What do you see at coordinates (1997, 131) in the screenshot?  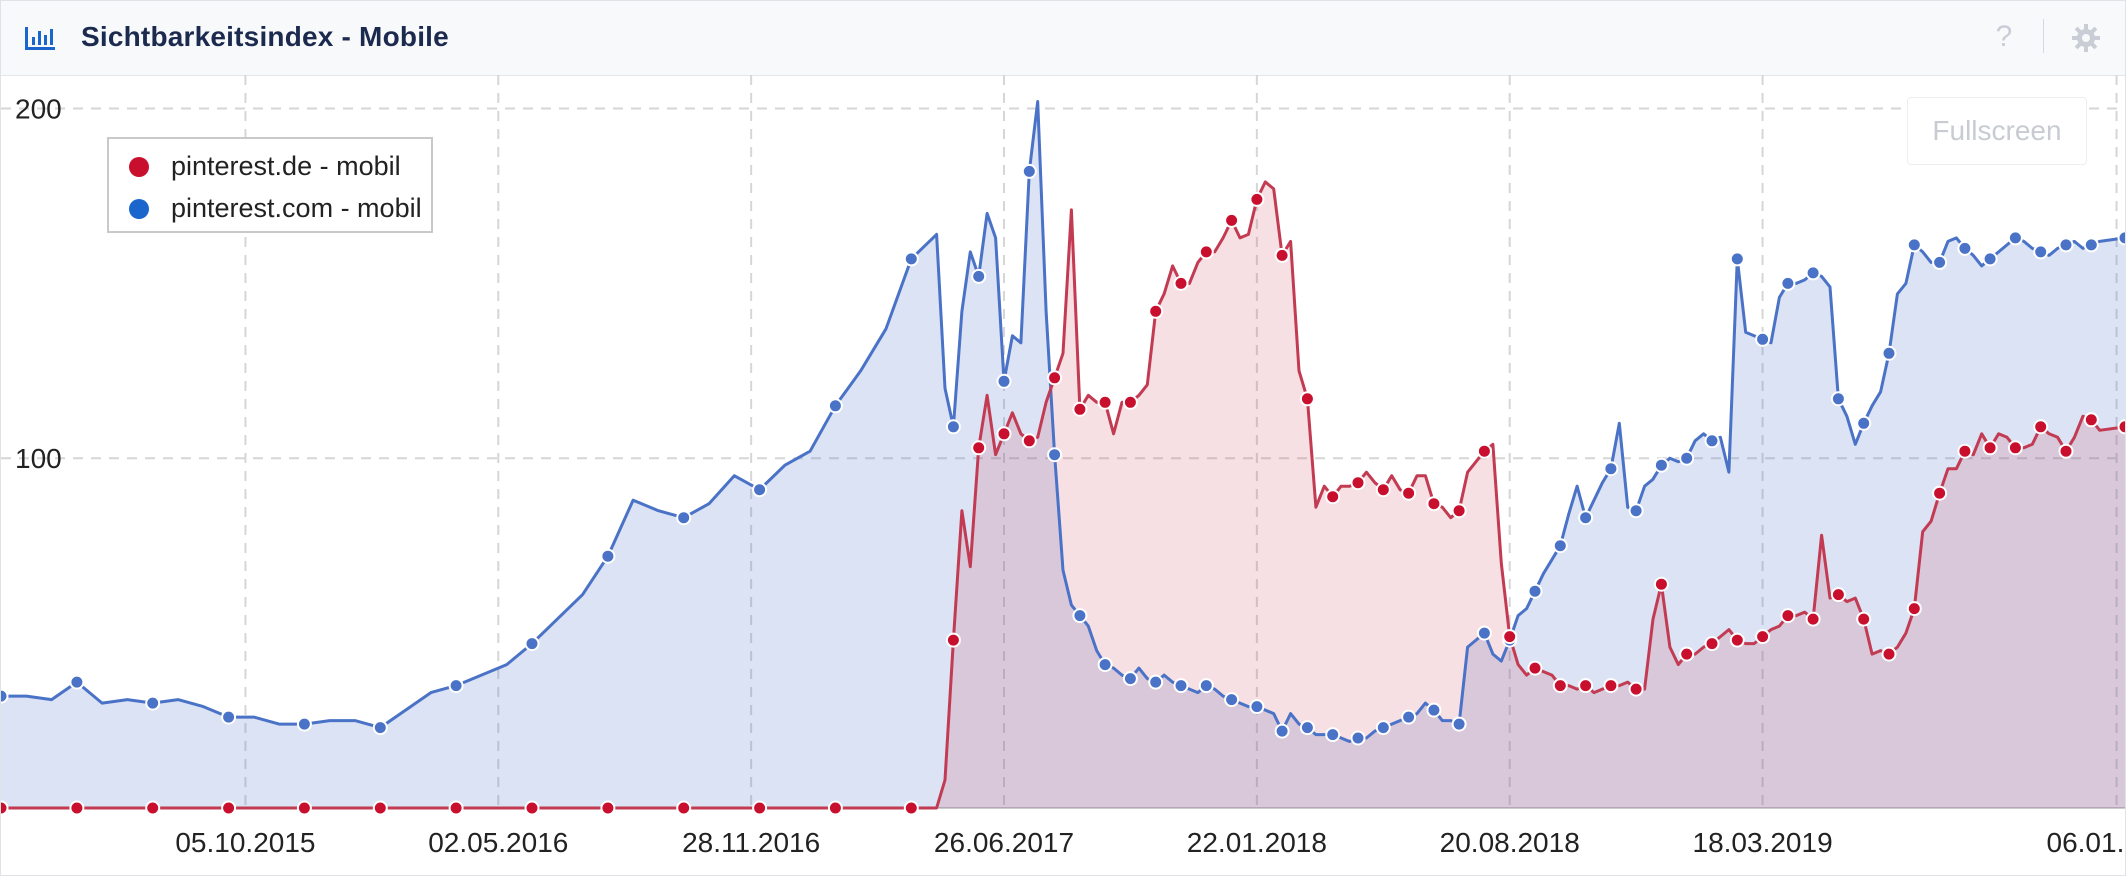 I see `fullscreen-button: Fullscreen` at bounding box center [1997, 131].